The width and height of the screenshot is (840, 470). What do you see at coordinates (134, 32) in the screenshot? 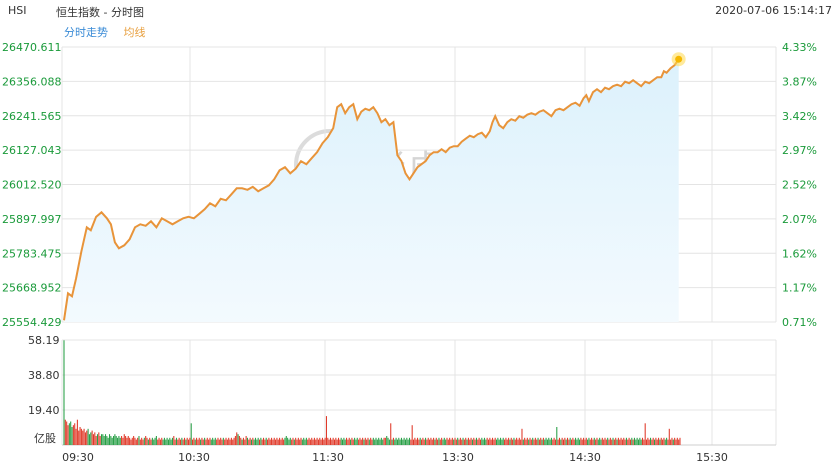
I see `legend-average-line: 均线` at bounding box center [134, 32].